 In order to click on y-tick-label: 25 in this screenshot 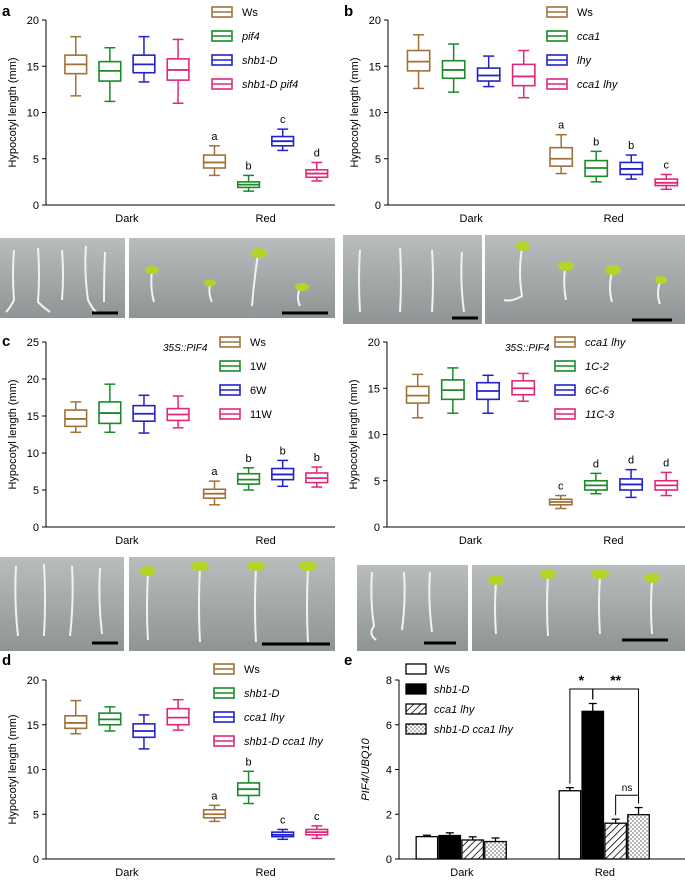, I will do `click(33, 343)`.